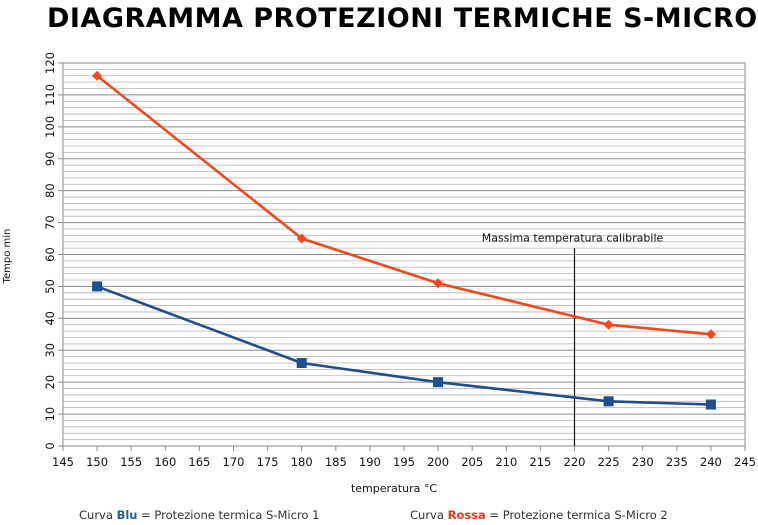  What do you see at coordinates (404, 462) in the screenshot?
I see `x-tick-label: 195` at bounding box center [404, 462].